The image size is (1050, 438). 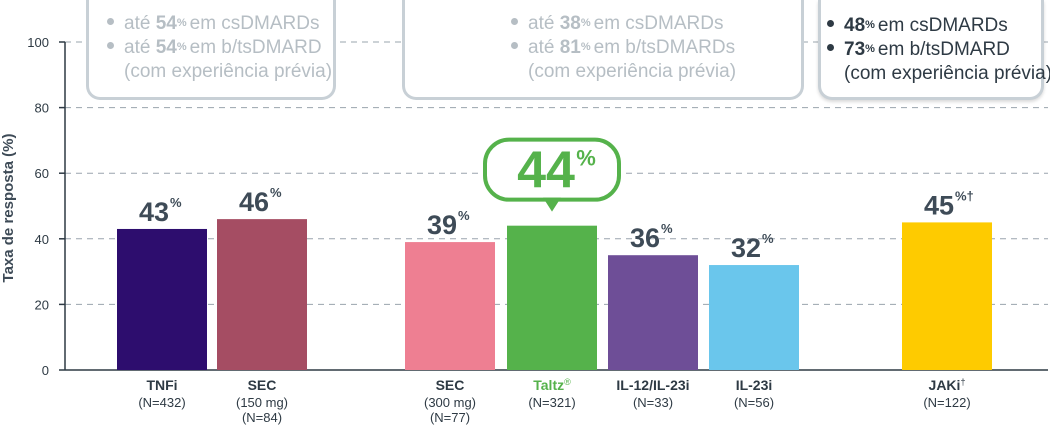 What do you see at coordinates (254, 202) in the screenshot?
I see `data-label: 46` at bounding box center [254, 202].